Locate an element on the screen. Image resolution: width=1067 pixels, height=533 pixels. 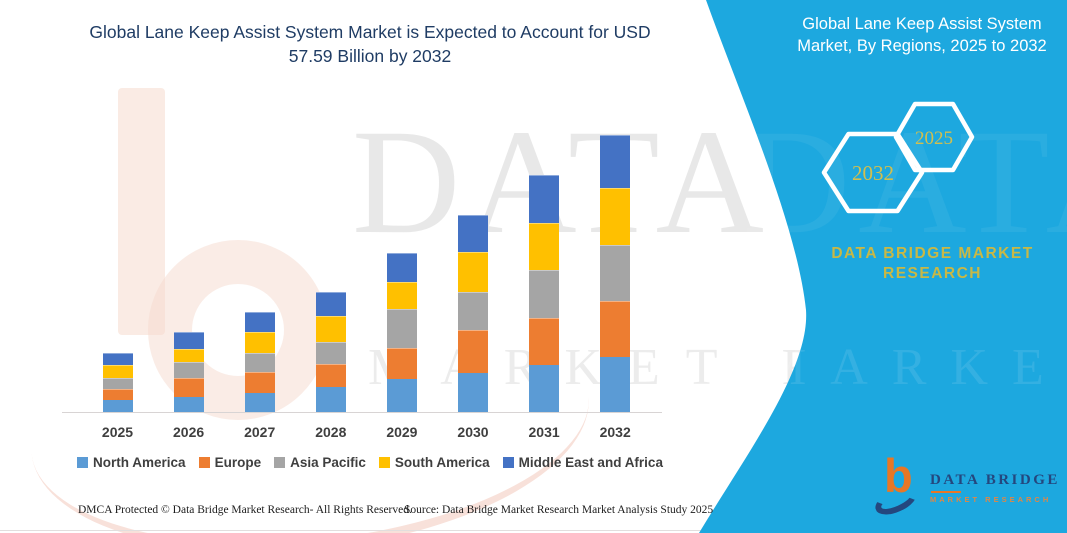
legend-item: Europe is located at coordinates (230, 462).